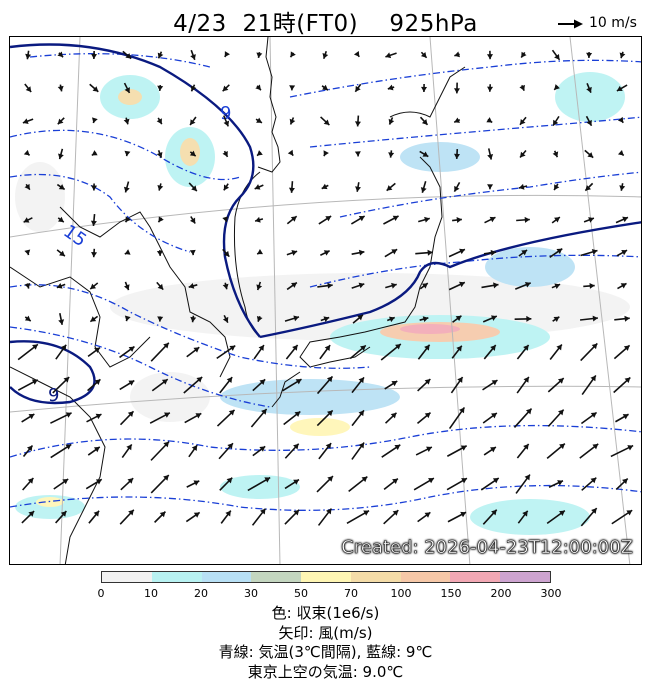 The height and width of the screenshot is (698, 651). Describe the element at coordinates (151, 593) in the screenshot. I see `colorbar-tick-label: 10` at that location.